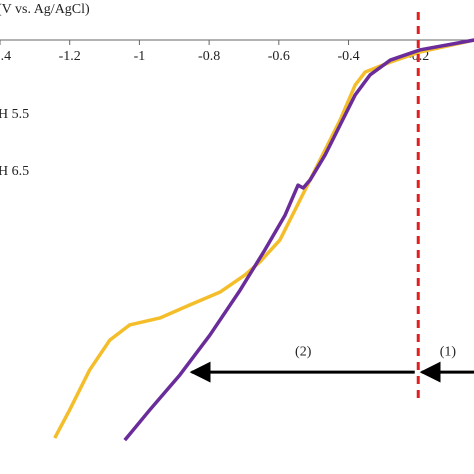  What do you see at coordinates (14, 114) in the screenshot?
I see `legend-entry: H 5.5` at bounding box center [14, 114].